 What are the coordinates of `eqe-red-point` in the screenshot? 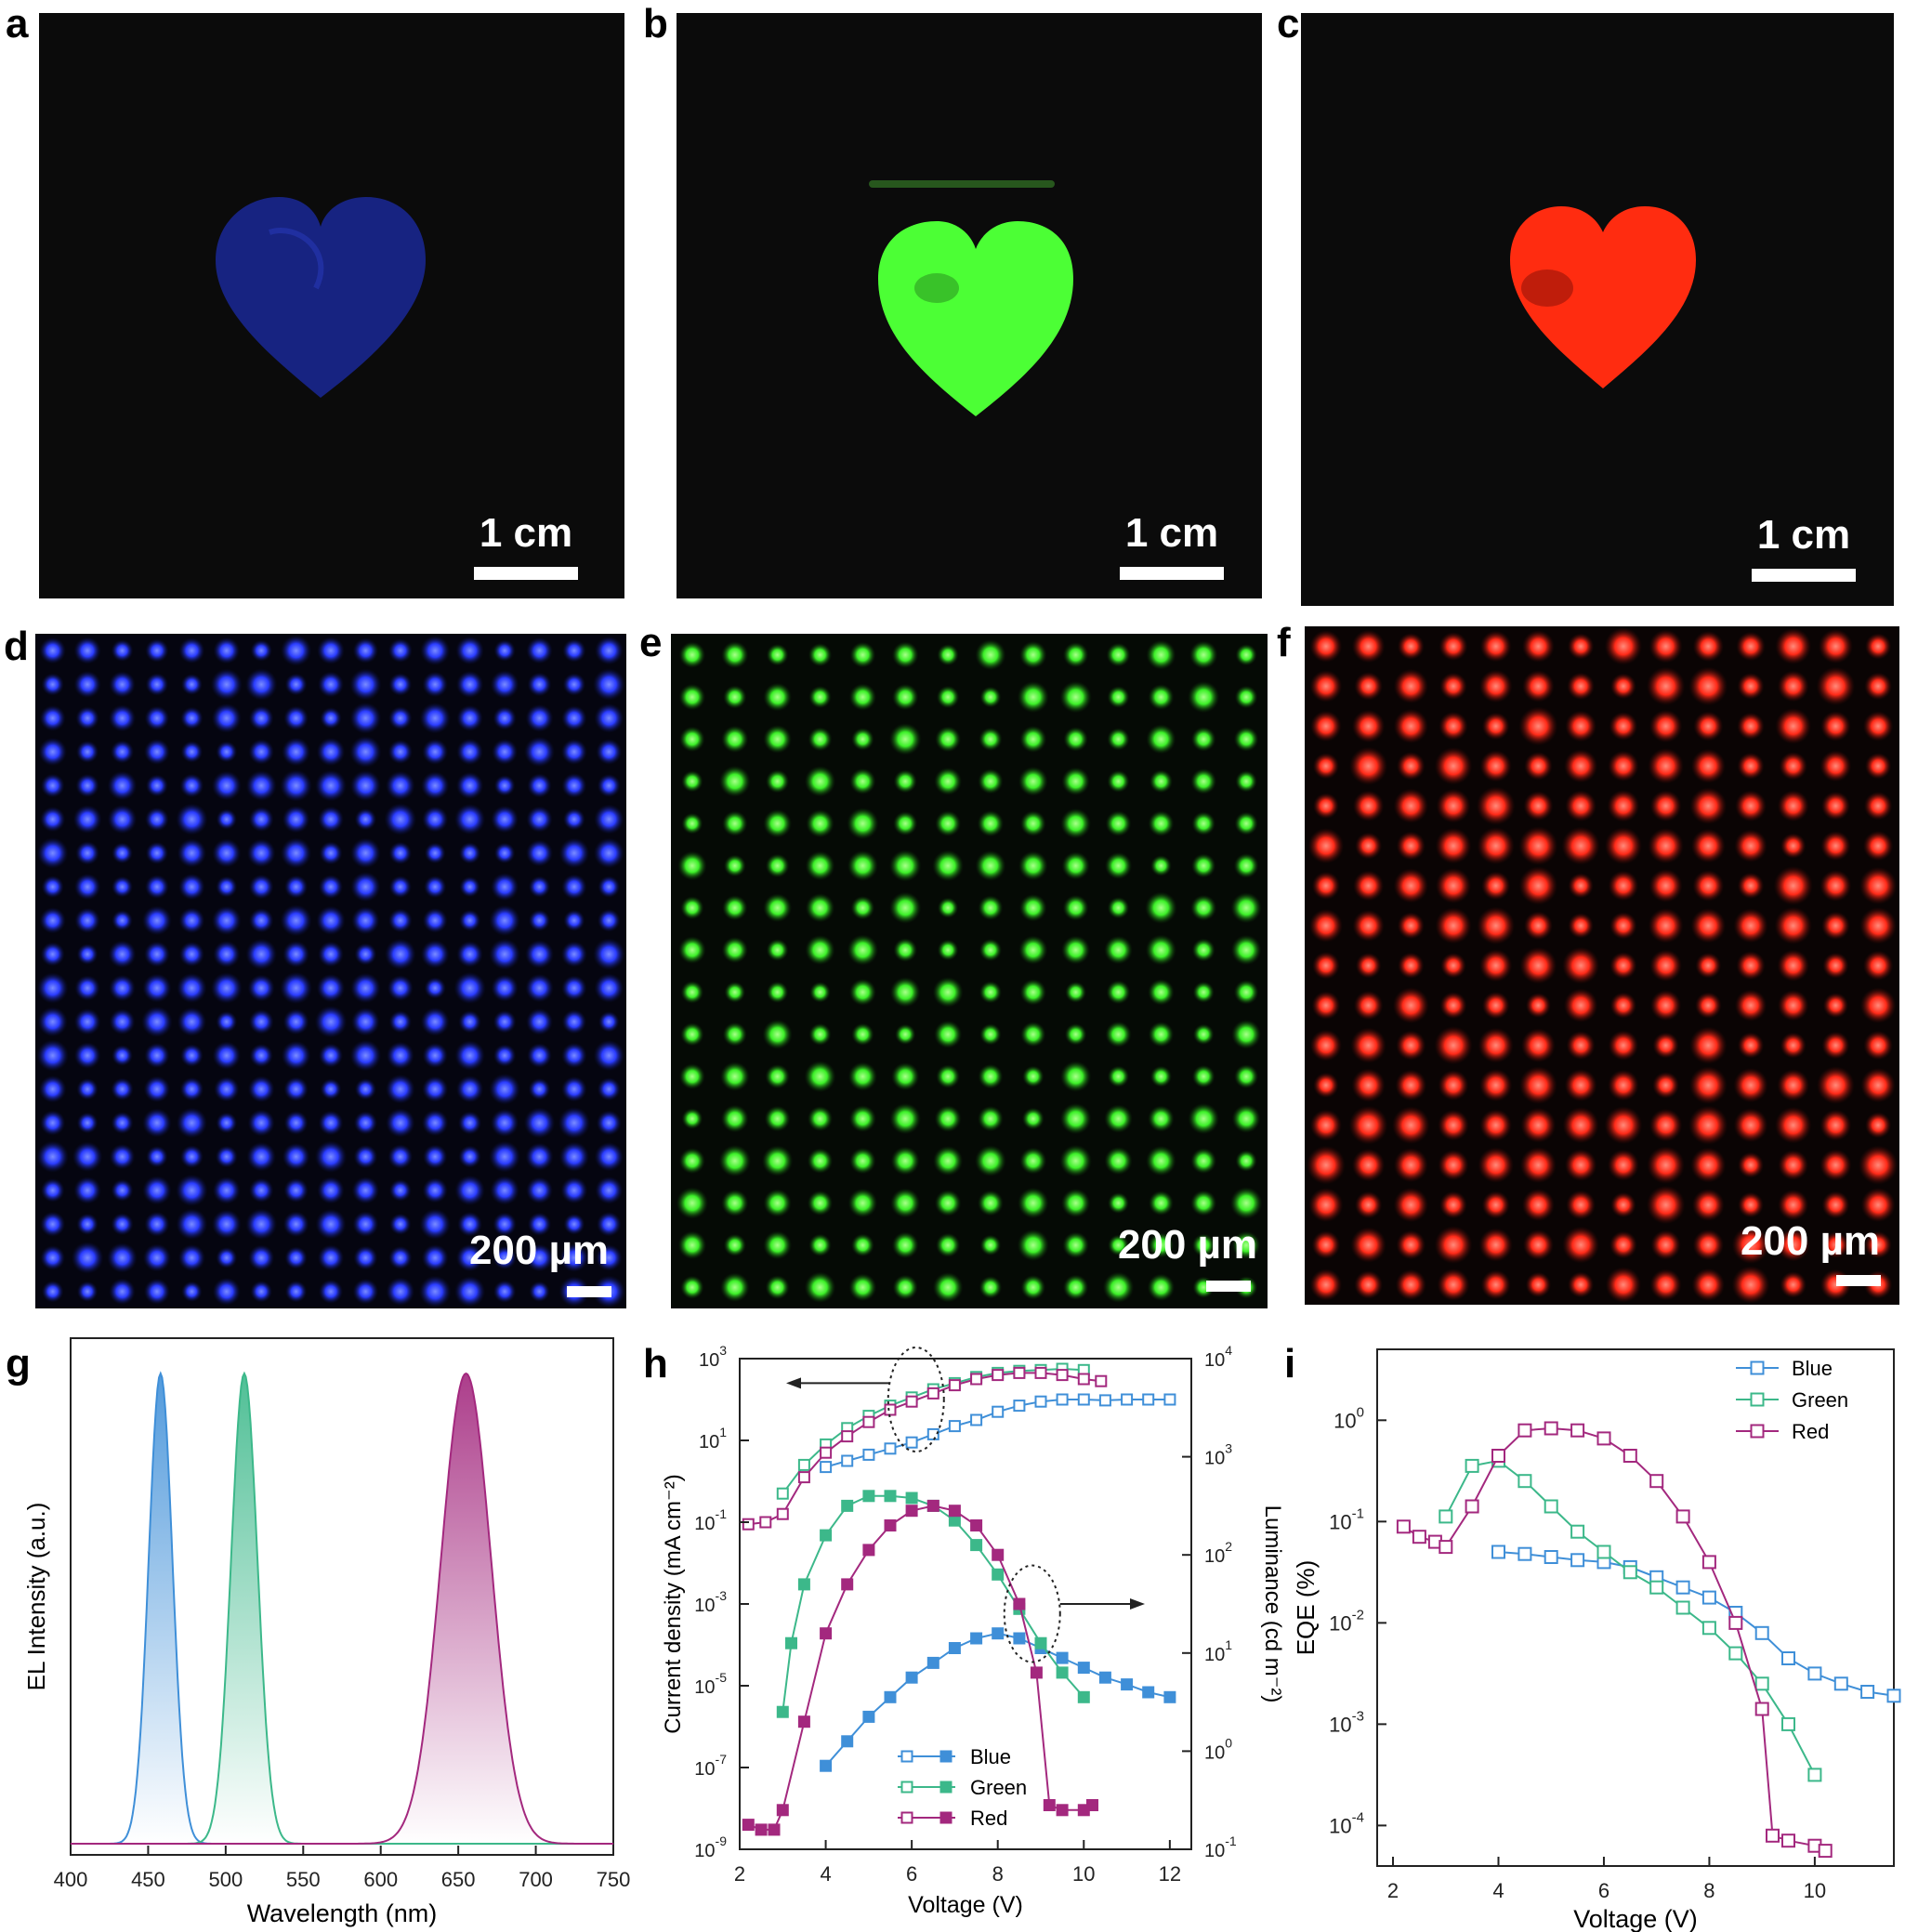 It's located at (1419, 1537).